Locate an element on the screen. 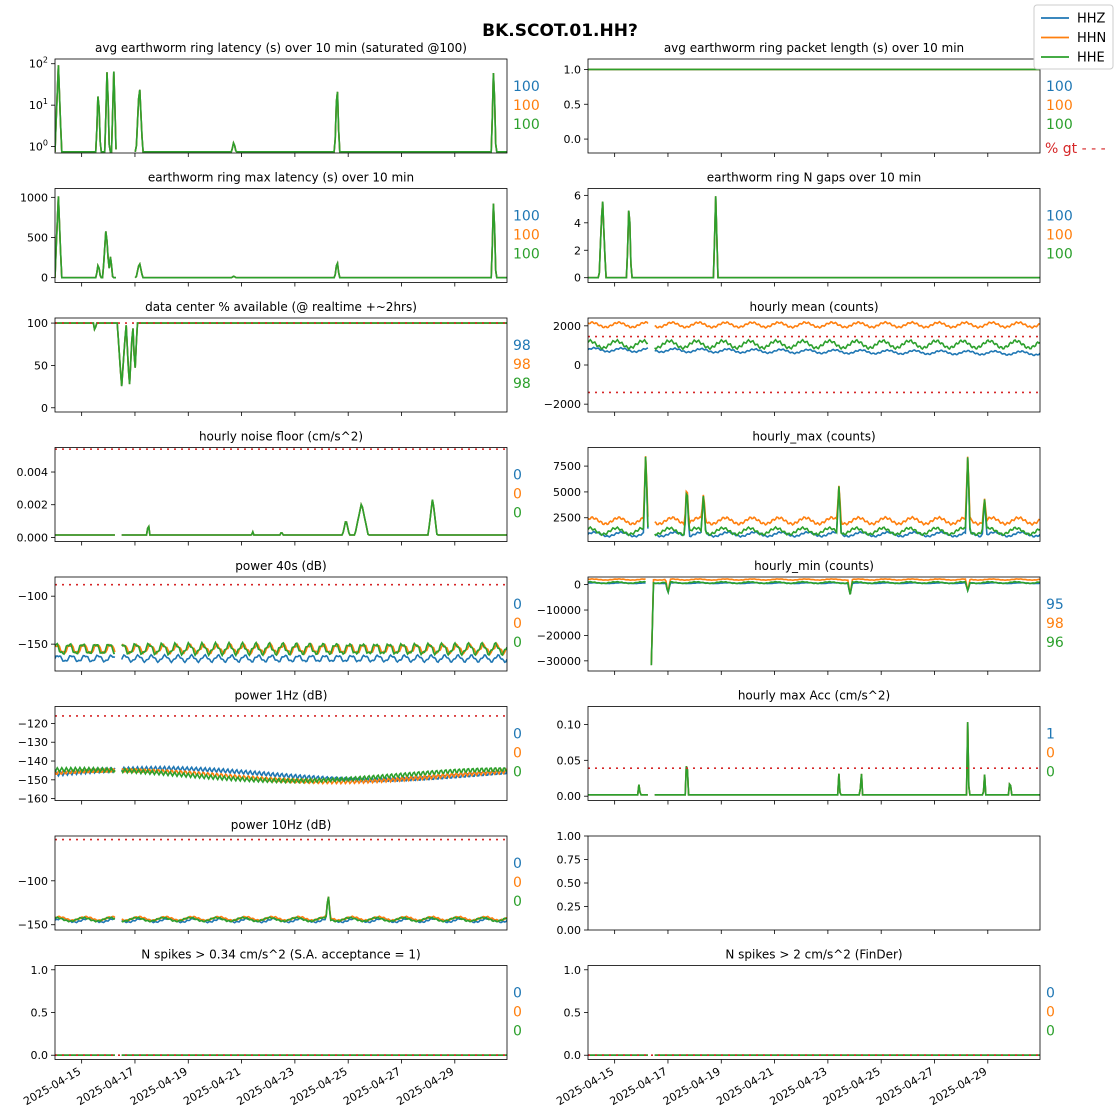  y-tick-label: 1000 is located at coordinates (34, 197).